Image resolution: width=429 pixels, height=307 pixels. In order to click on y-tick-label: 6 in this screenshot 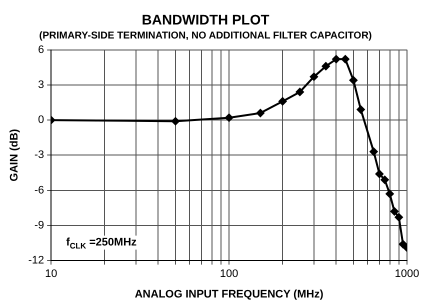, I will do `click(41, 50)`.